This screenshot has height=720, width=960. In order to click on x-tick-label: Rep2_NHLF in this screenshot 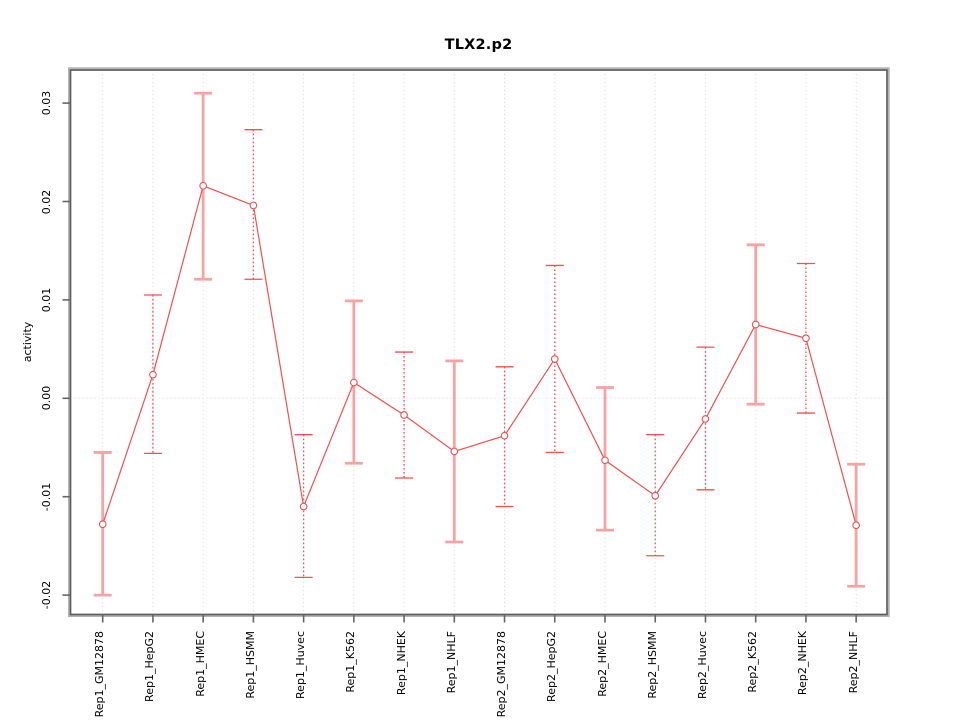, I will do `click(853, 662)`.